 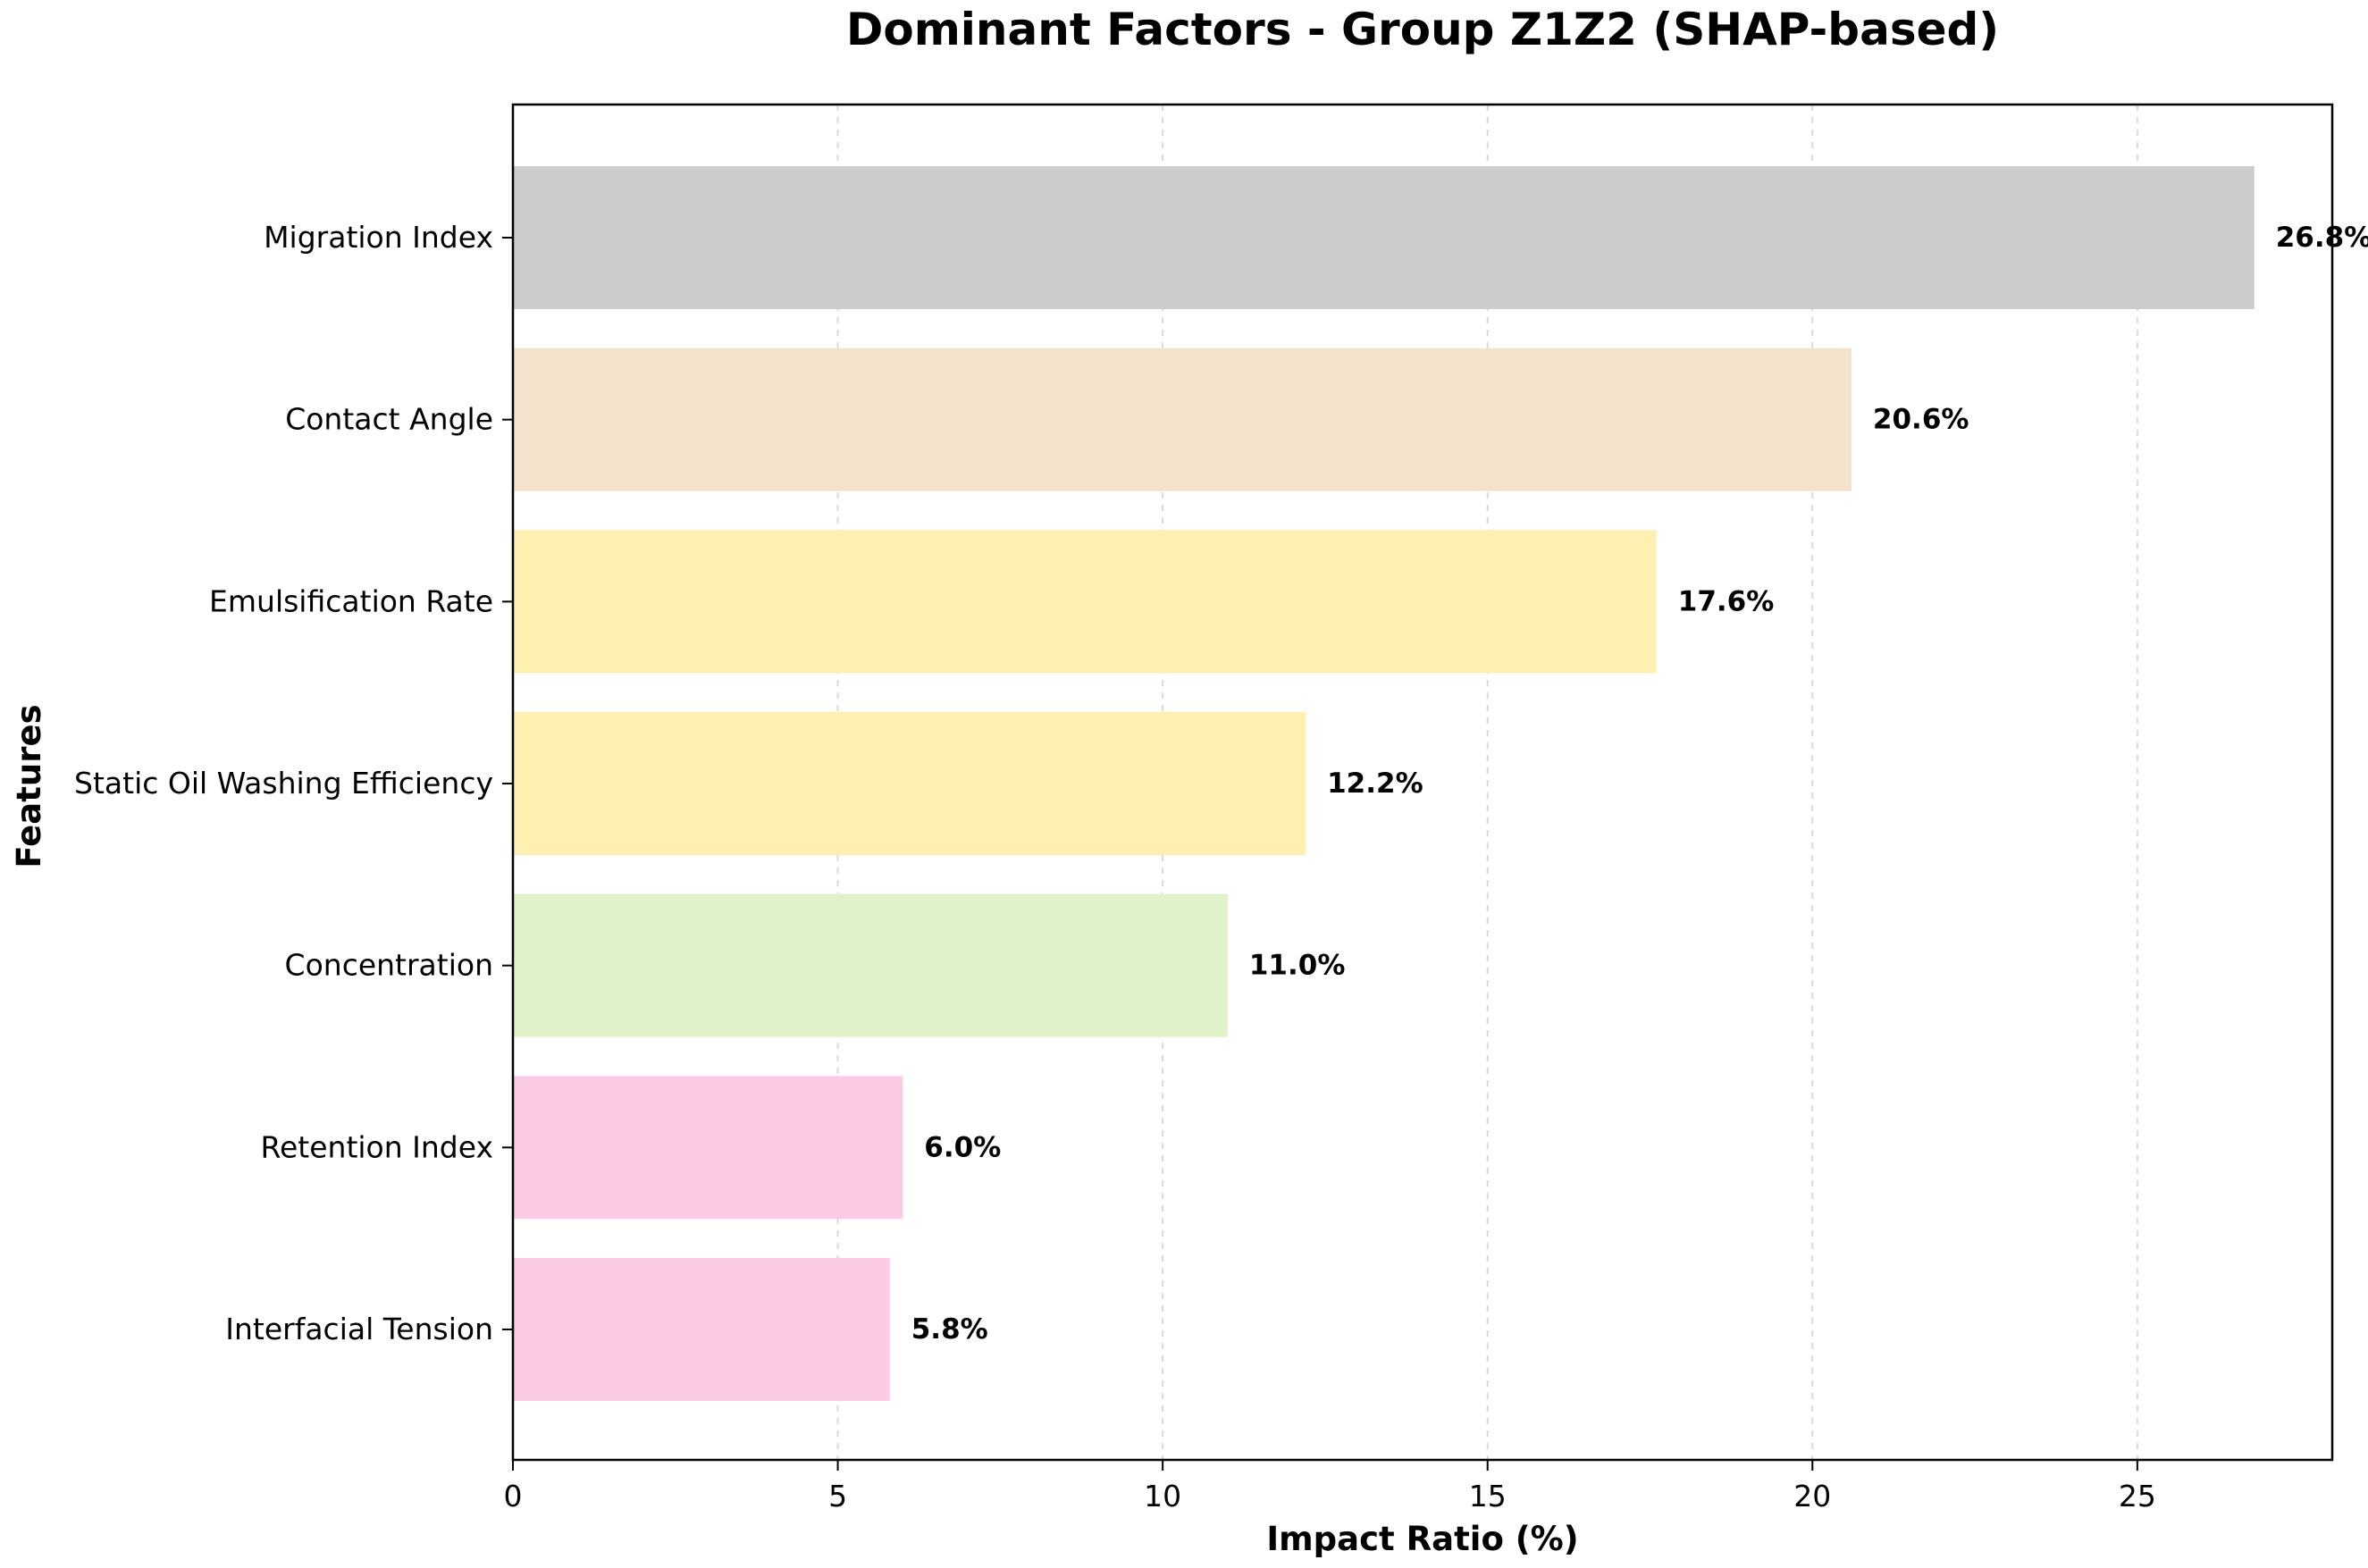 I want to click on value-label: 5.8%, so click(x=950, y=1329).